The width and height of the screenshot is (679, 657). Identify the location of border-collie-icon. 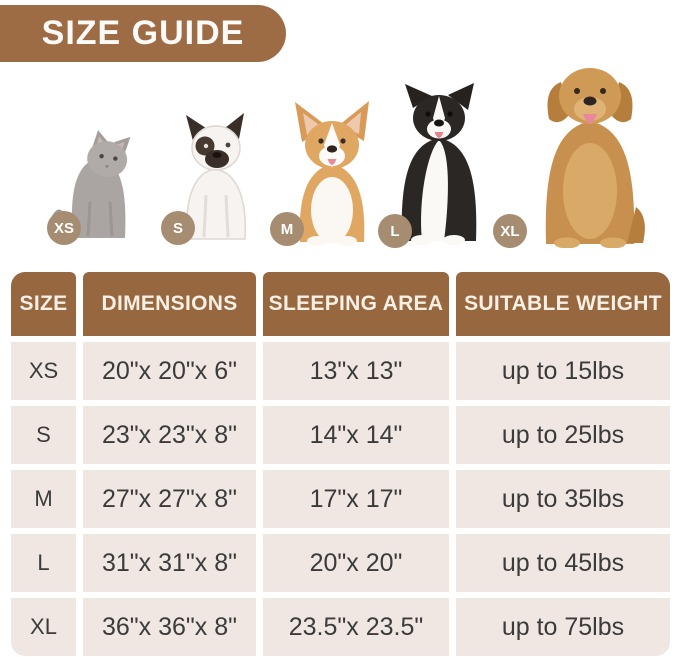
(439, 164).